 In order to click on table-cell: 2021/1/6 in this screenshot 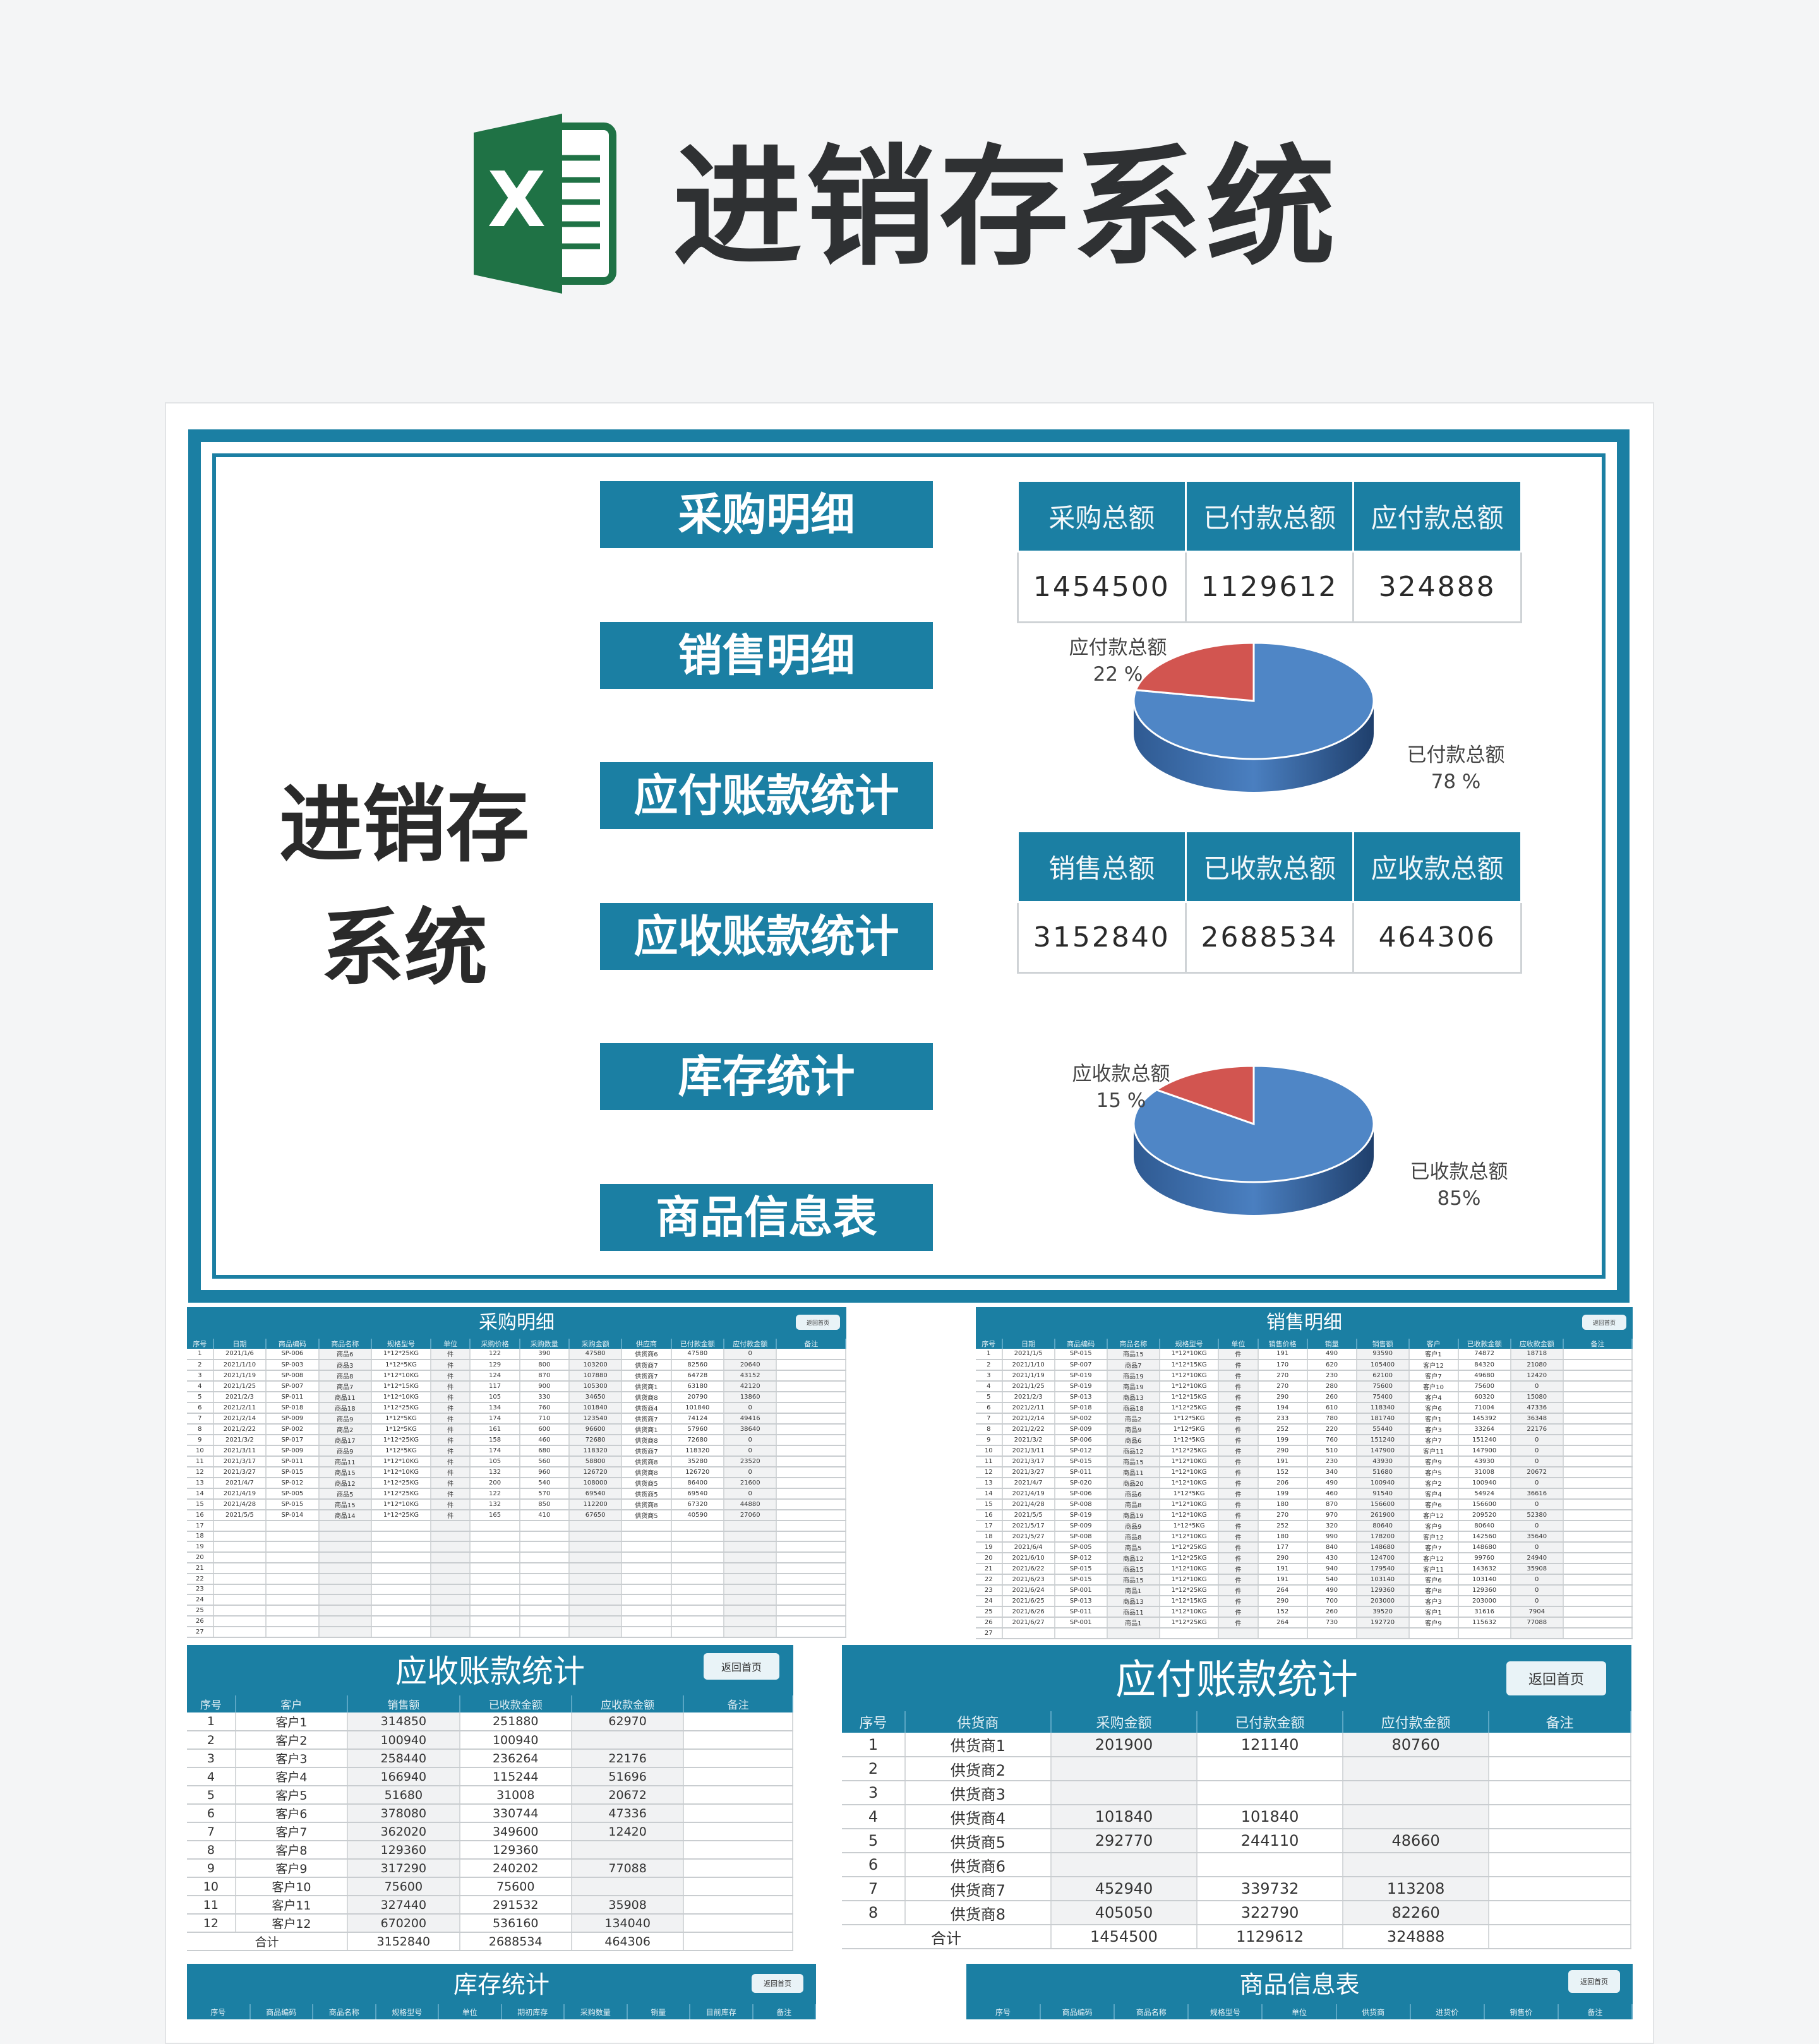, I will do `click(240, 1354)`.